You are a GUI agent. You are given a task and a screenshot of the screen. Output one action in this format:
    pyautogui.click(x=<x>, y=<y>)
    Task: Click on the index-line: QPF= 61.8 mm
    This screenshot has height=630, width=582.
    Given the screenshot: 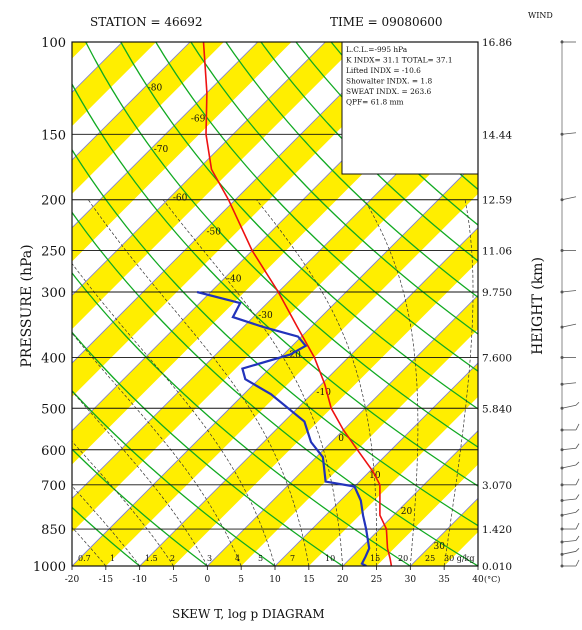 What is the action you would take?
    pyautogui.click(x=375, y=102)
    